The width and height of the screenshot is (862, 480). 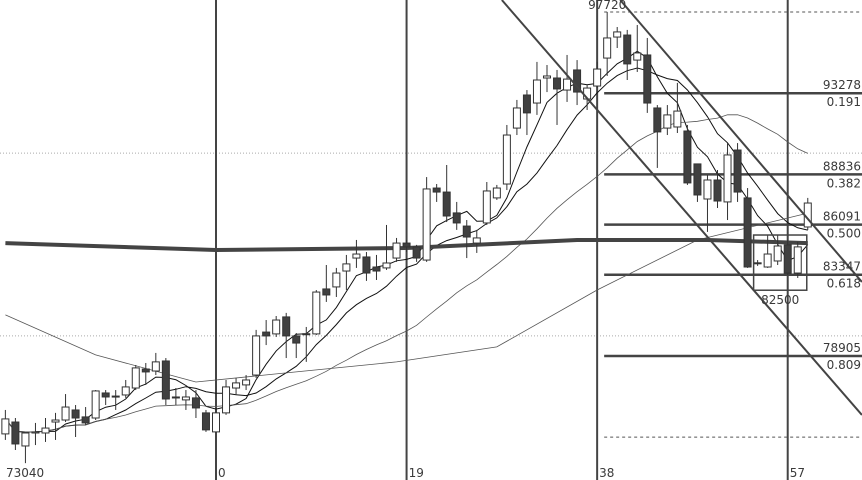 What do you see at coordinates (844, 365) in the screenshot?
I see `fib-ratio-label: 0.809` at bounding box center [844, 365].